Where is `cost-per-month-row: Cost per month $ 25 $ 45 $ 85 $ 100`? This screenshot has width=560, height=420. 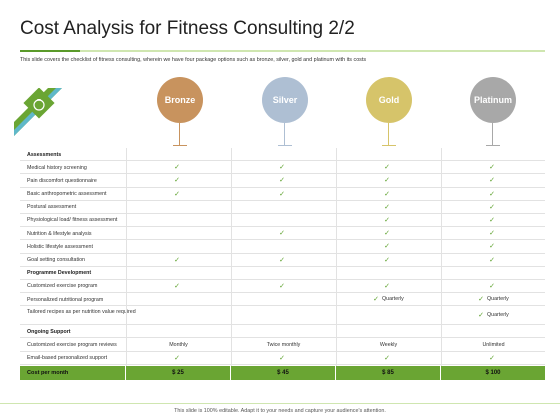
cost-per-month-row: Cost per month $ 25 $ 45 $ 85 $ 100 is located at coordinates (282, 373).